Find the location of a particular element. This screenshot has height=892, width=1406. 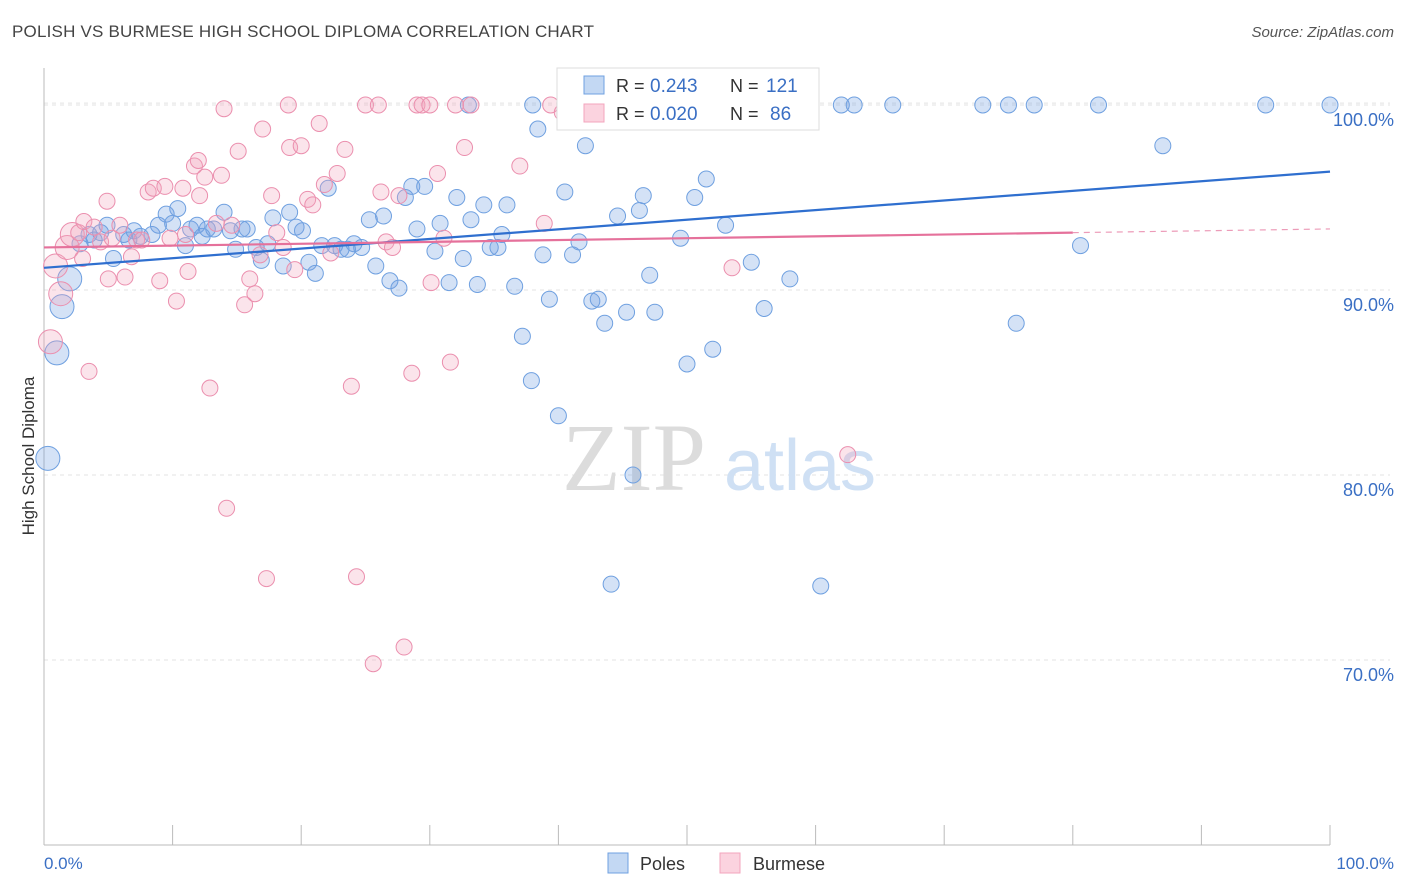

y-tick-label: 100.0% is located at coordinates (1363, 120).